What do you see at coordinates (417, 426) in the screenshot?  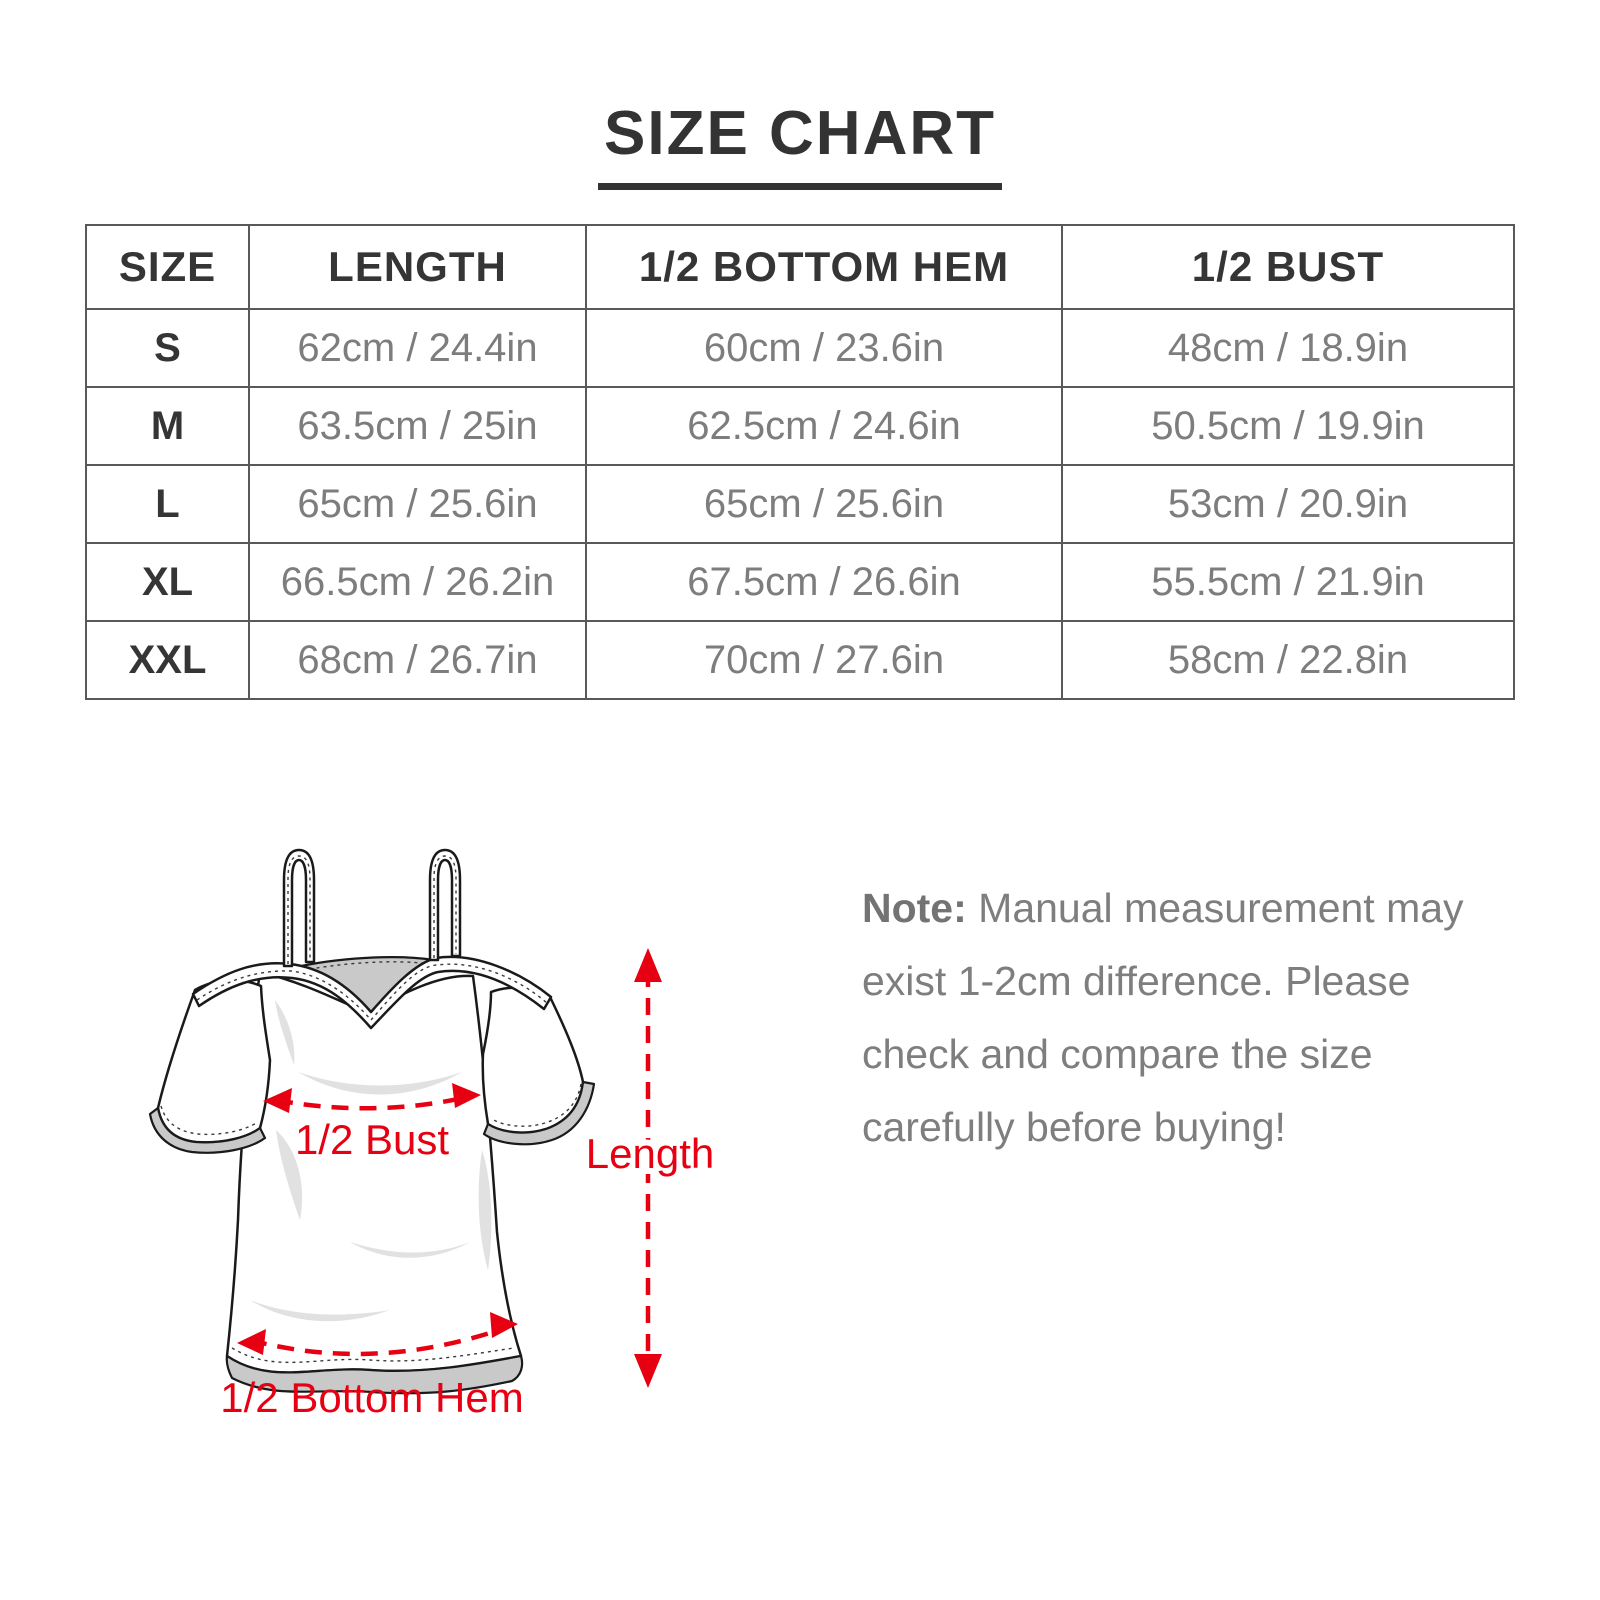 I see `length-cell: 63.5cm / 25in` at bounding box center [417, 426].